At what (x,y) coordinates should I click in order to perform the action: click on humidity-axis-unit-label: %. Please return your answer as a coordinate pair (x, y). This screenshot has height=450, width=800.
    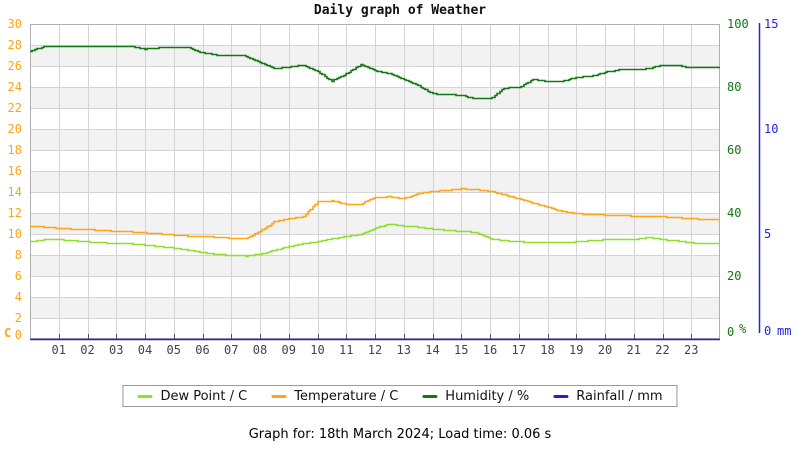
    Looking at the image, I should click on (743, 329).